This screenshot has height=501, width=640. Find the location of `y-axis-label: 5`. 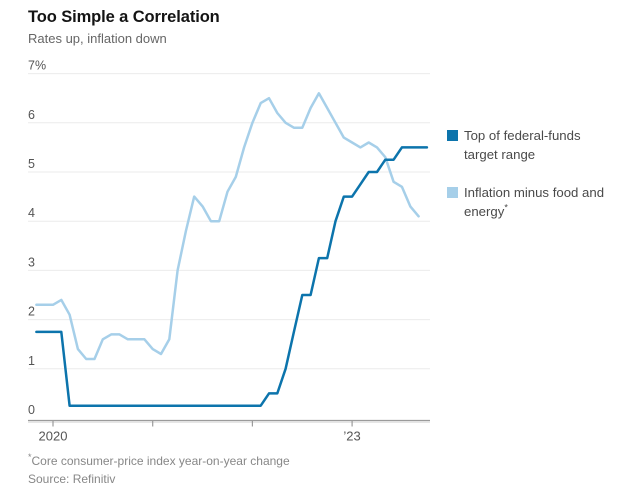

y-axis-label: 5 is located at coordinates (31, 164).